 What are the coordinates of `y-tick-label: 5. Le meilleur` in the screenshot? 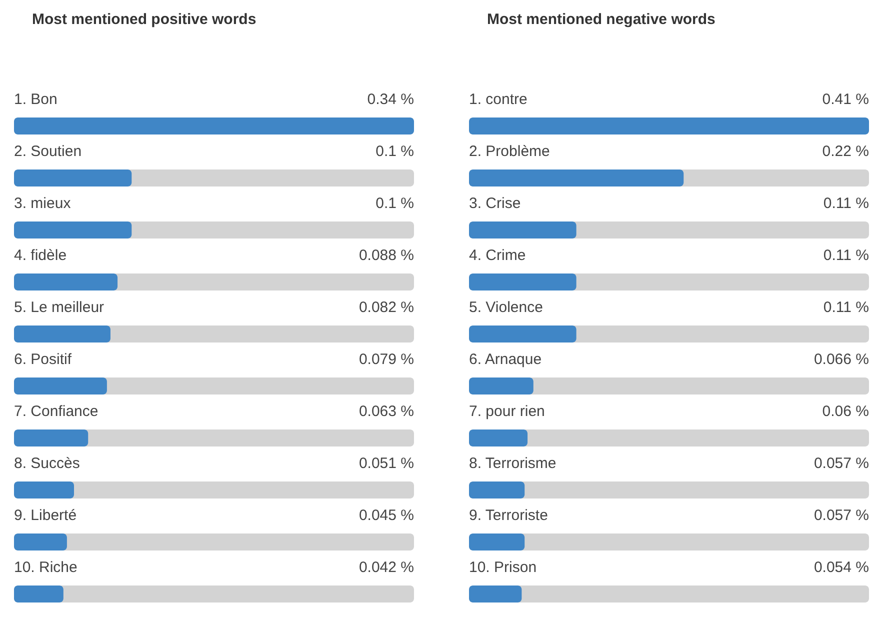 It's located at (59, 307).